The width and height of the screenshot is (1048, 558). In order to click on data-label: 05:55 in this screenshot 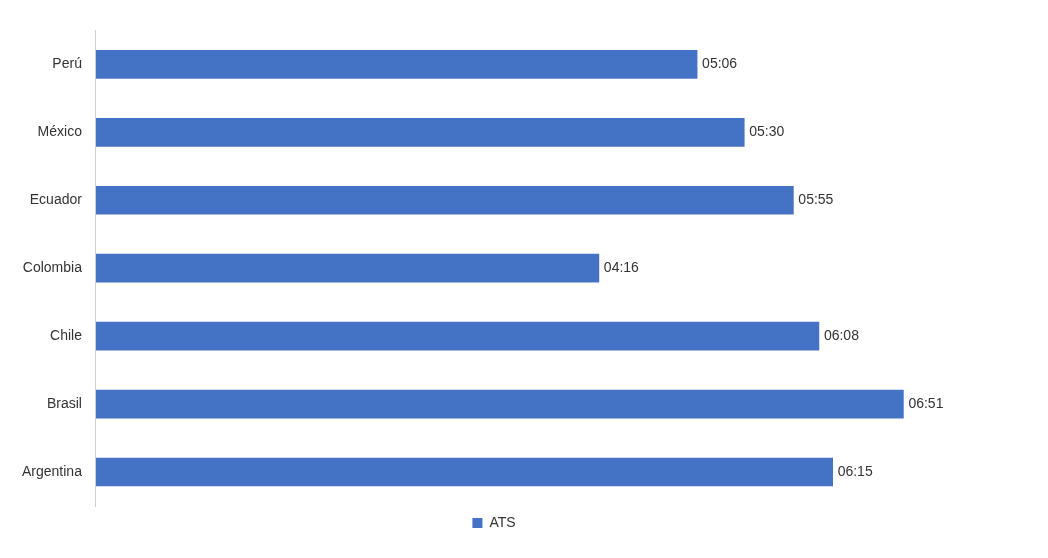, I will do `click(816, 199)`.